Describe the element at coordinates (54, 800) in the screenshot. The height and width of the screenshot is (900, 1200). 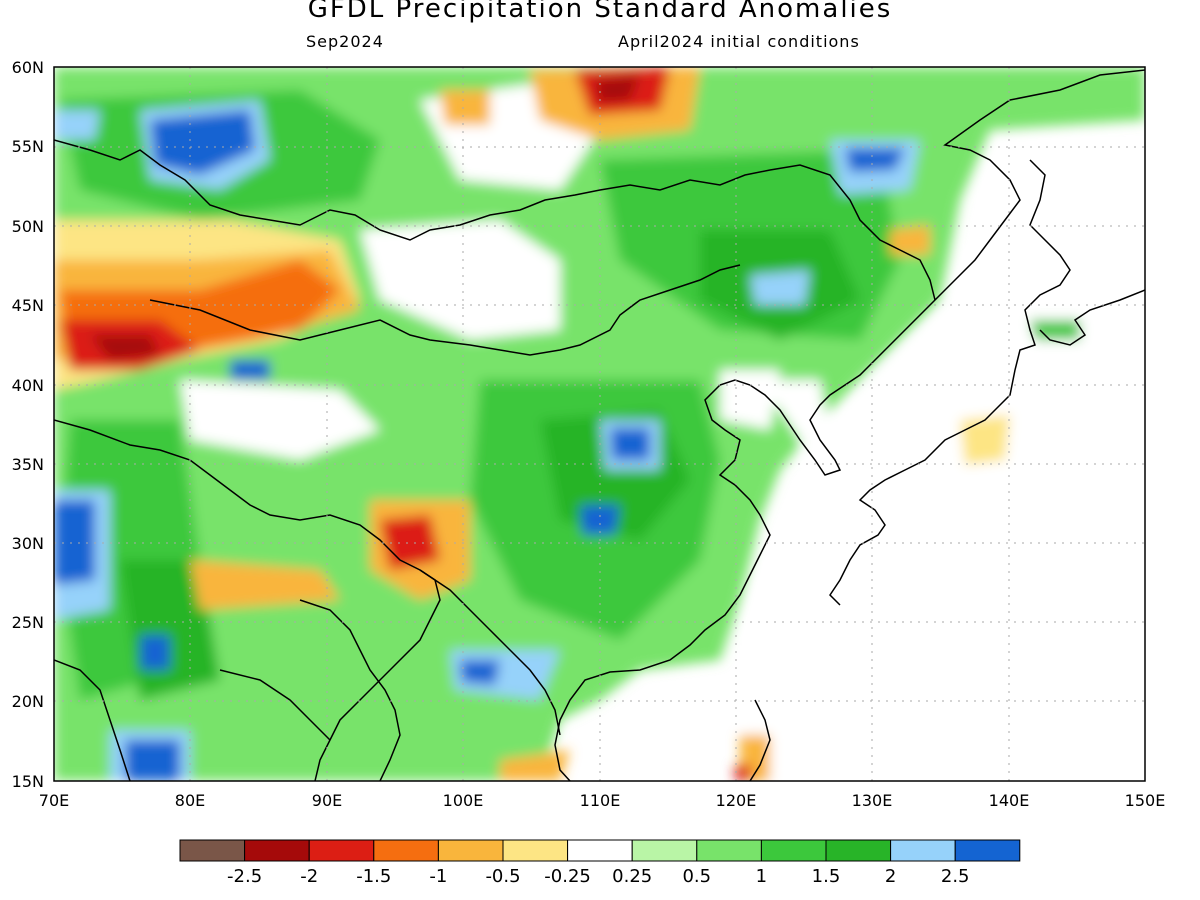
I see `lon-label: 70E` at that location.